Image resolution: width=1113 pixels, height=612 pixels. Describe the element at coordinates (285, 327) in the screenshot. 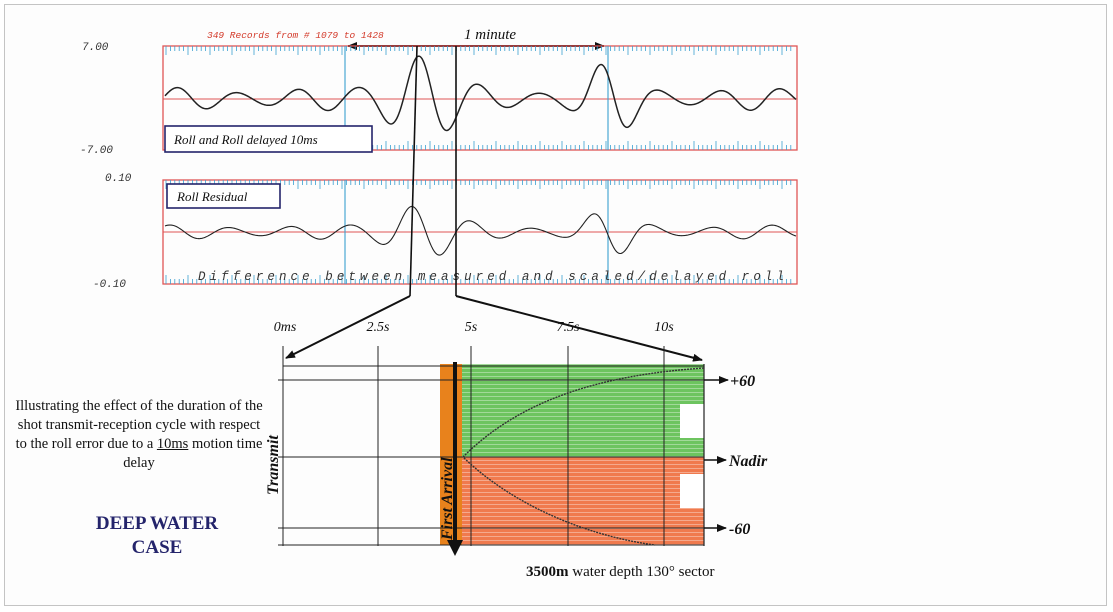

I see `time-label-0ms: 0ms` at that location.